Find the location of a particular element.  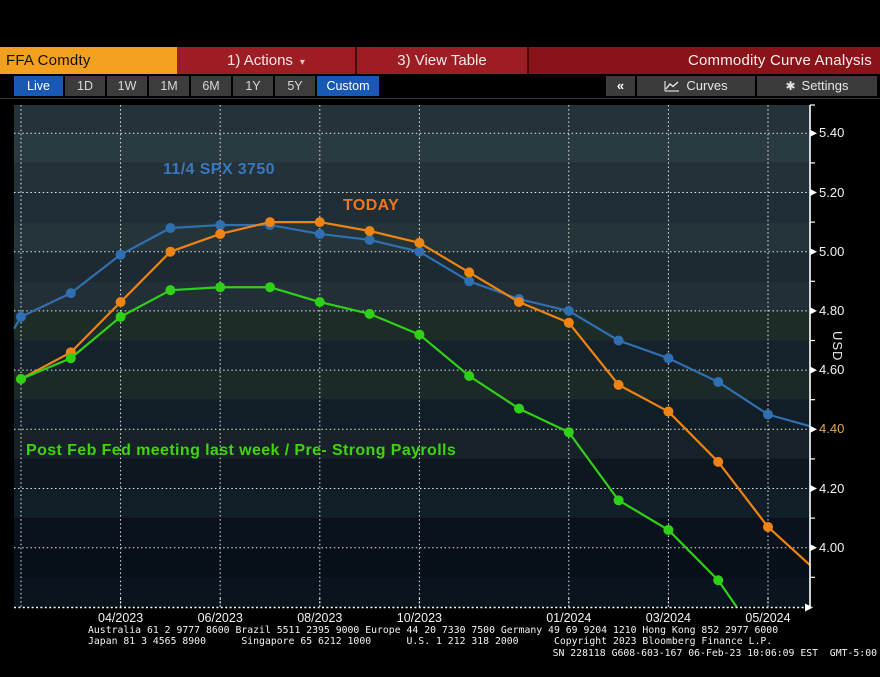

curves-icon is located at coordinates (672, 86).